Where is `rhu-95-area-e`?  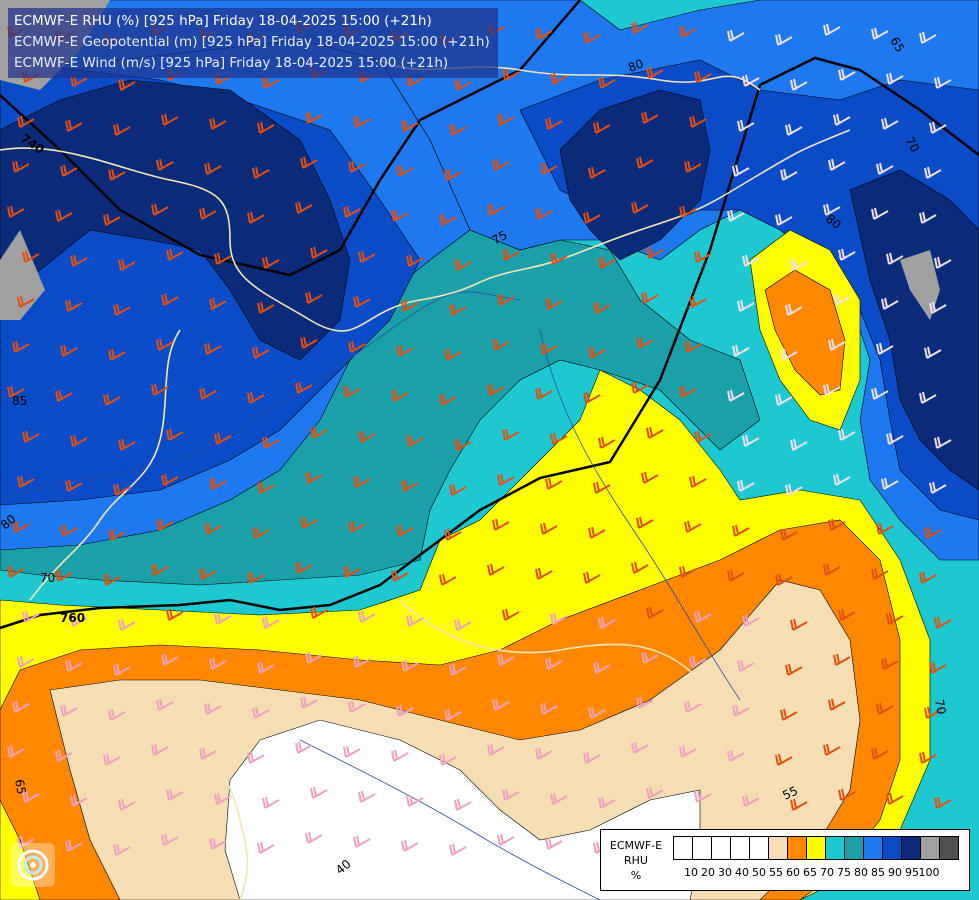
rhu-95-area-e is located at coordinates (920, 285).